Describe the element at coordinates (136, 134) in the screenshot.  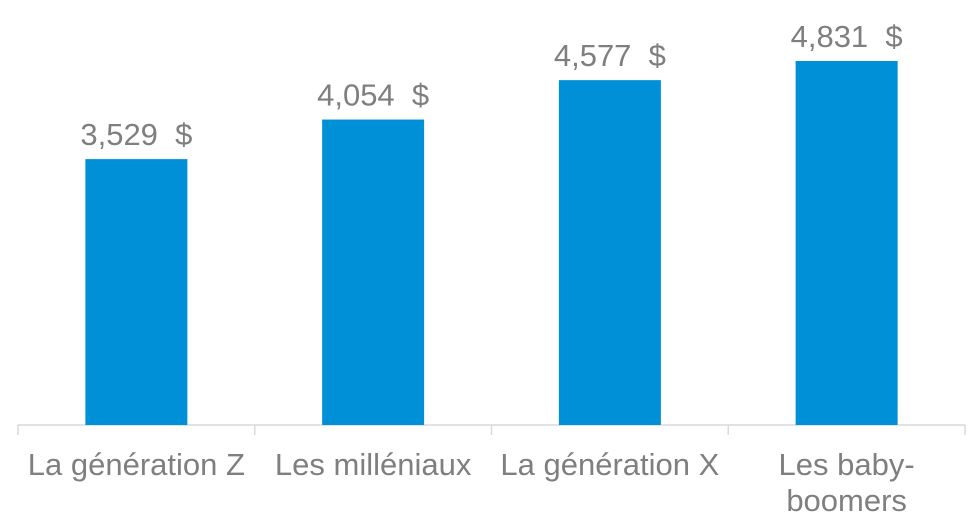
I see `value-label: 3,529 $` at that location.